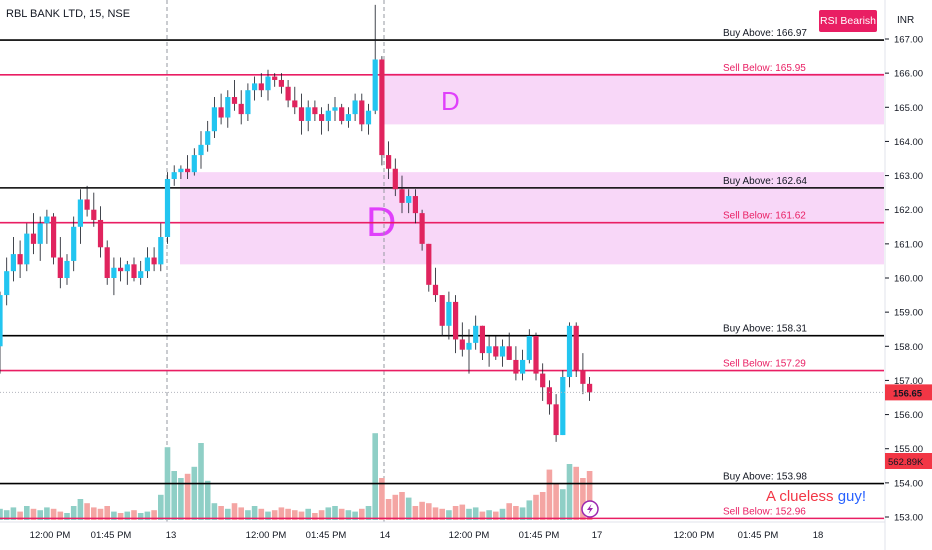 This screenshot has height=550, width=932. Describe the element at coordinates (908, 176) in the screenshot. I see `price-tick-label: 163.00` at that location.